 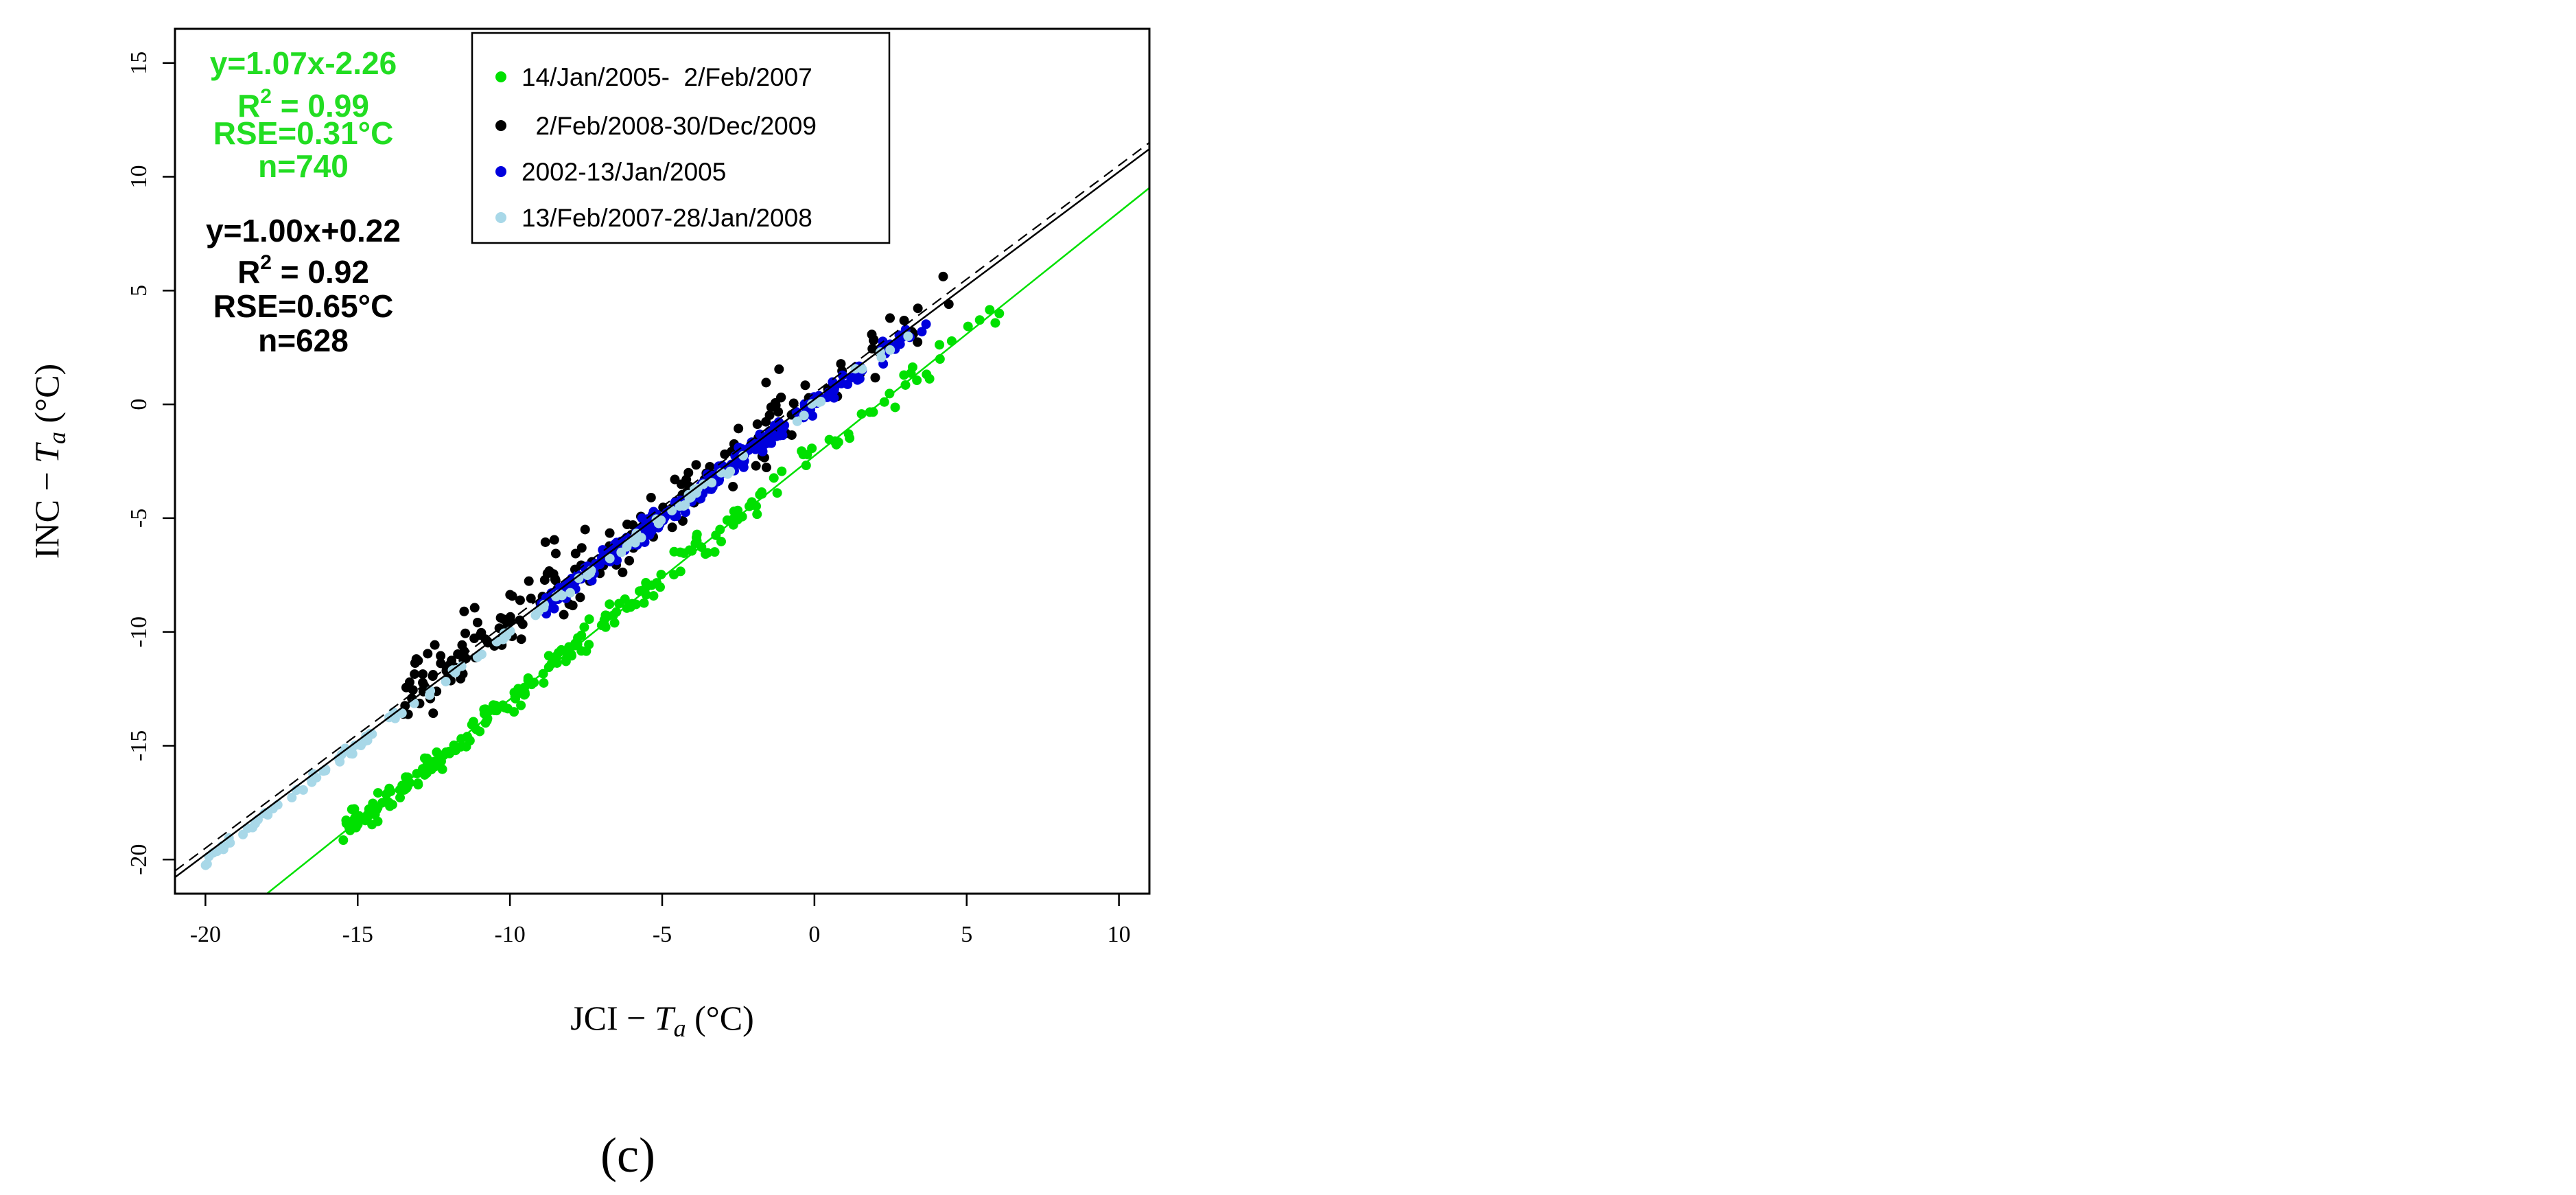 What do you see at coordinates (669, 126) in the screenshot?
I see `legend-label-1: 2/Feb/2008-30/Dec/2009` at bounding box center [669, 126].